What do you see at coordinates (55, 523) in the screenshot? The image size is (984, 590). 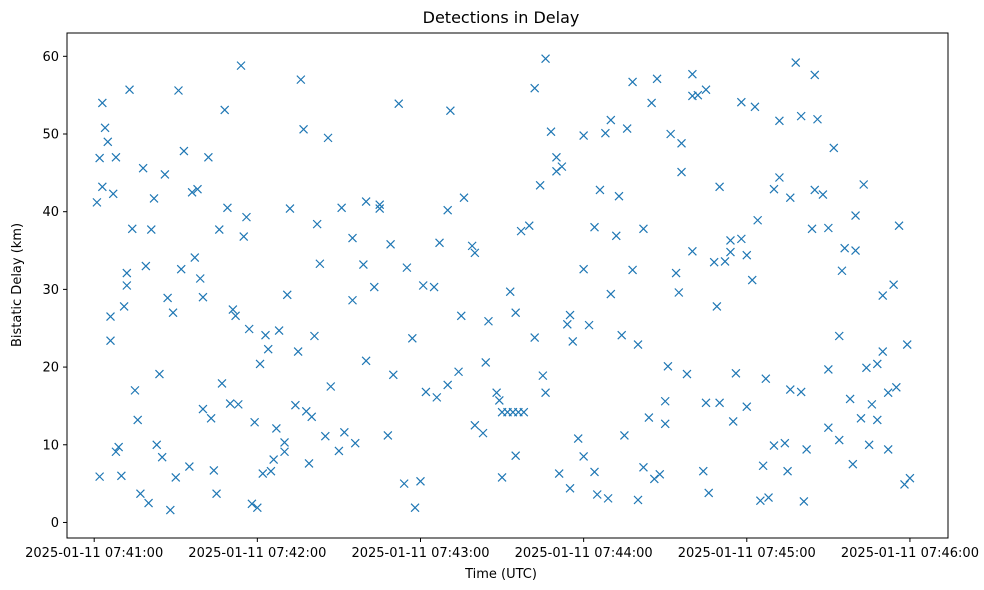 I see `y-tick-label: 0` at bounding box center [55, 523].